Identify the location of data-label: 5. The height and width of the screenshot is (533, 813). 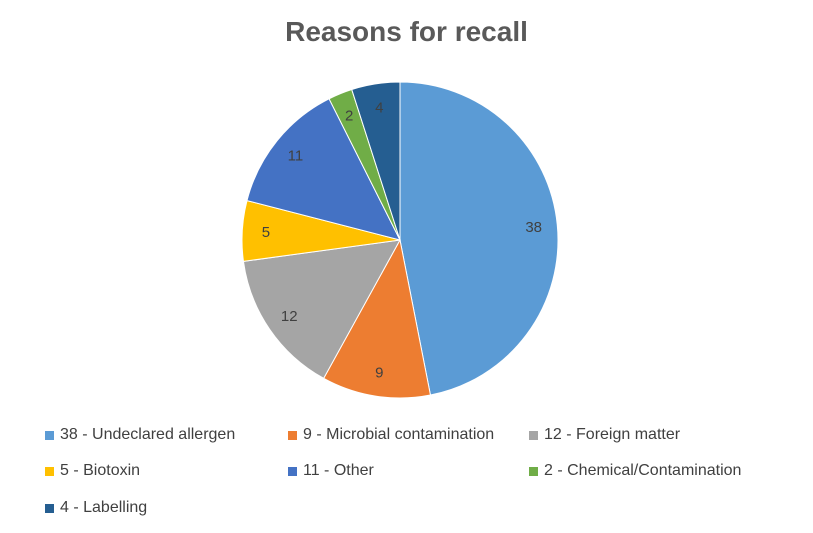
(266, 232).